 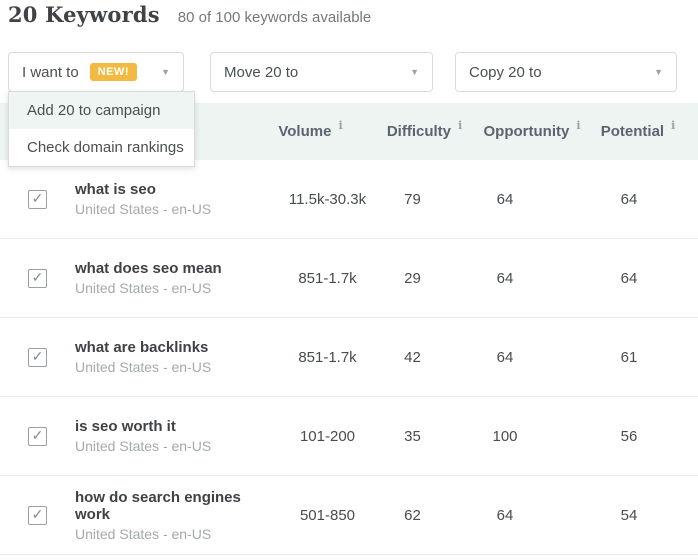 I want to click on keyword-cell: is seo worth it United States - en-US, so click(x=170, y=436).